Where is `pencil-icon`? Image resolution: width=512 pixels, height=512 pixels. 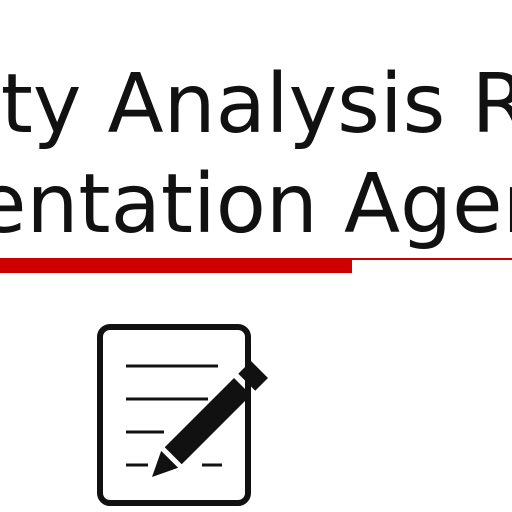 pencil-icon is located at coordinates (210, 419).